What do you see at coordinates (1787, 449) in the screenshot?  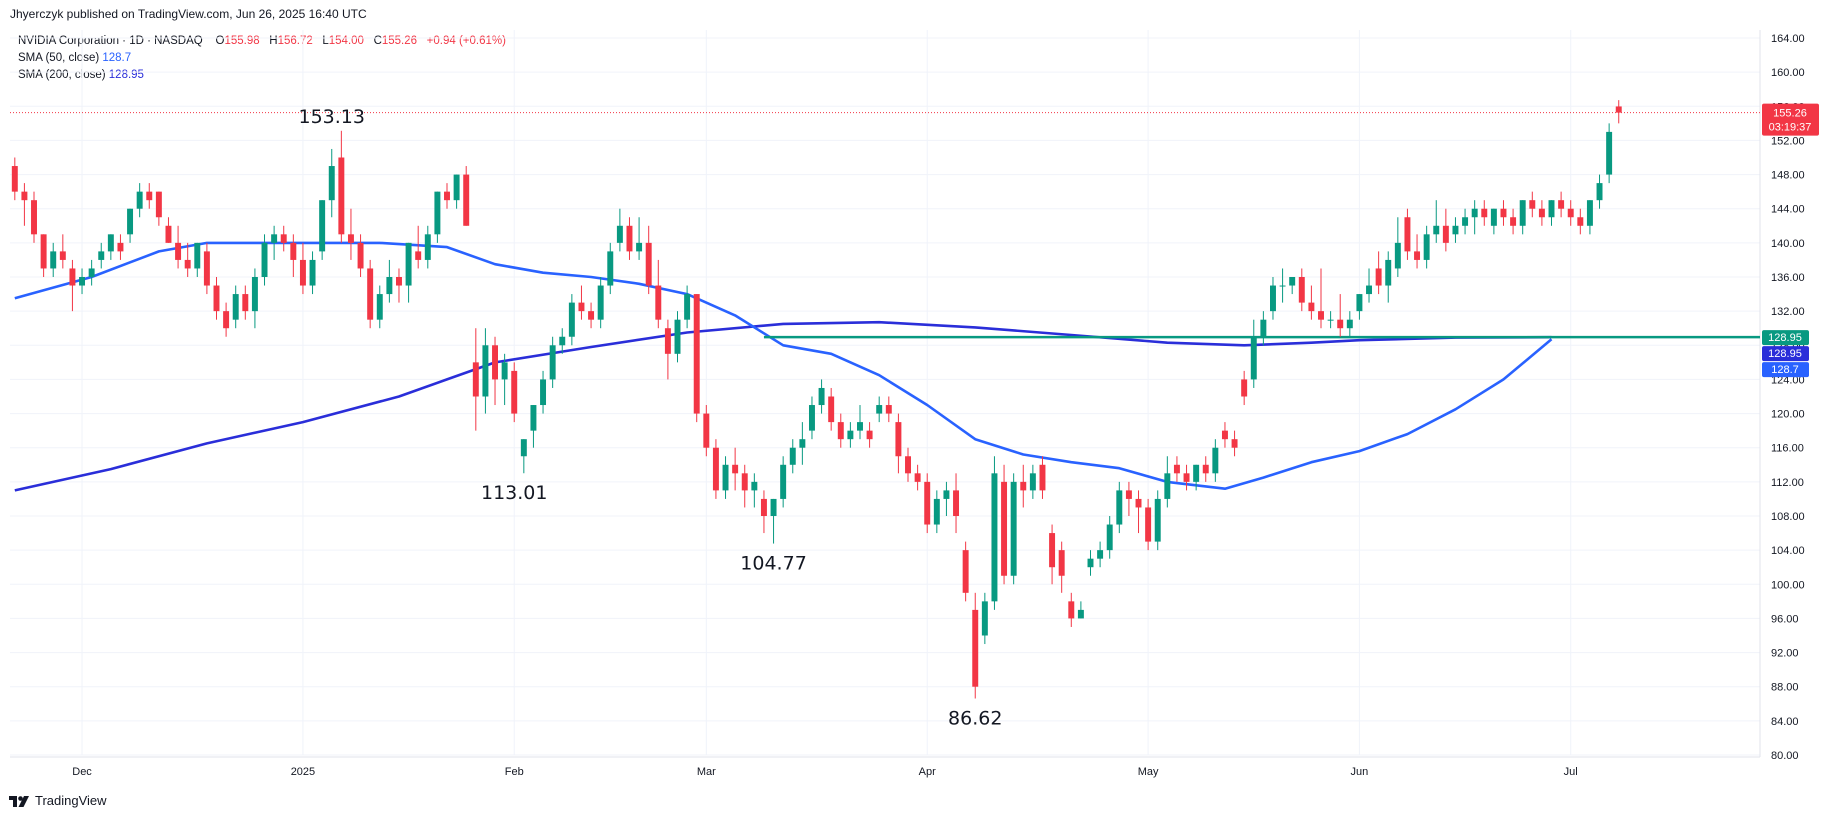 I see `y-tick-label: 116.00` at bounding box center [1787, 449].